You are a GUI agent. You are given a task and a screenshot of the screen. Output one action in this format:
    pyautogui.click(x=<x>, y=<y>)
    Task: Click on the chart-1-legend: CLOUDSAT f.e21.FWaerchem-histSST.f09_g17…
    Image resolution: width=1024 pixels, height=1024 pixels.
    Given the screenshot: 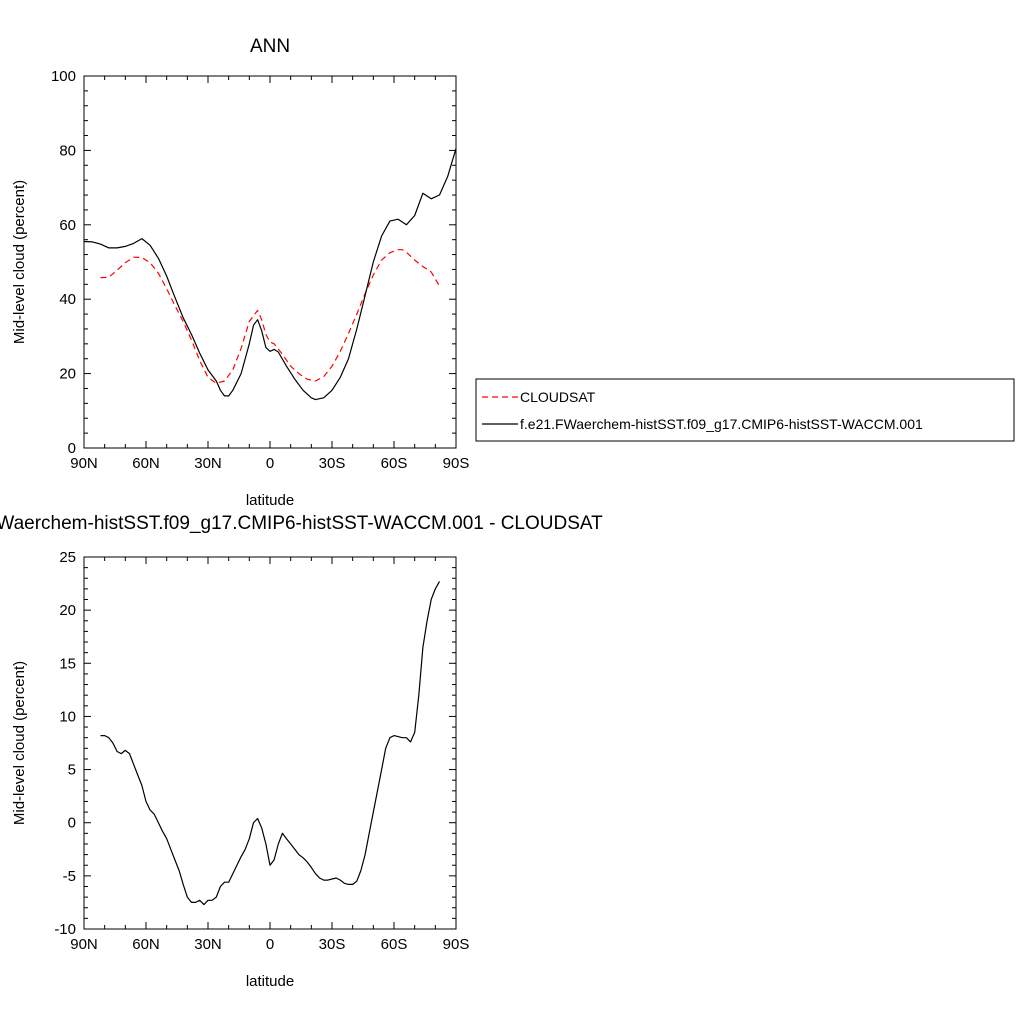 What is the action you would take?
    pyautogui.click(x=745, y=410)
    